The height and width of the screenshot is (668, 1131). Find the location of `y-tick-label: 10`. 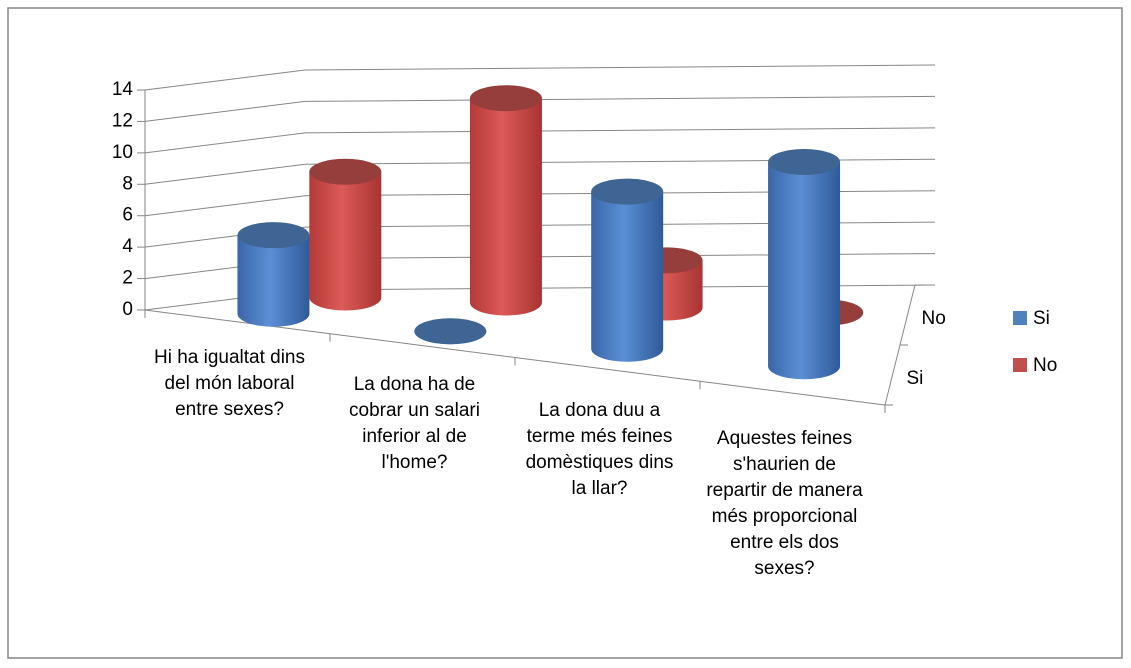

y-tick-label: 10 is located at coordinates (122, 152).